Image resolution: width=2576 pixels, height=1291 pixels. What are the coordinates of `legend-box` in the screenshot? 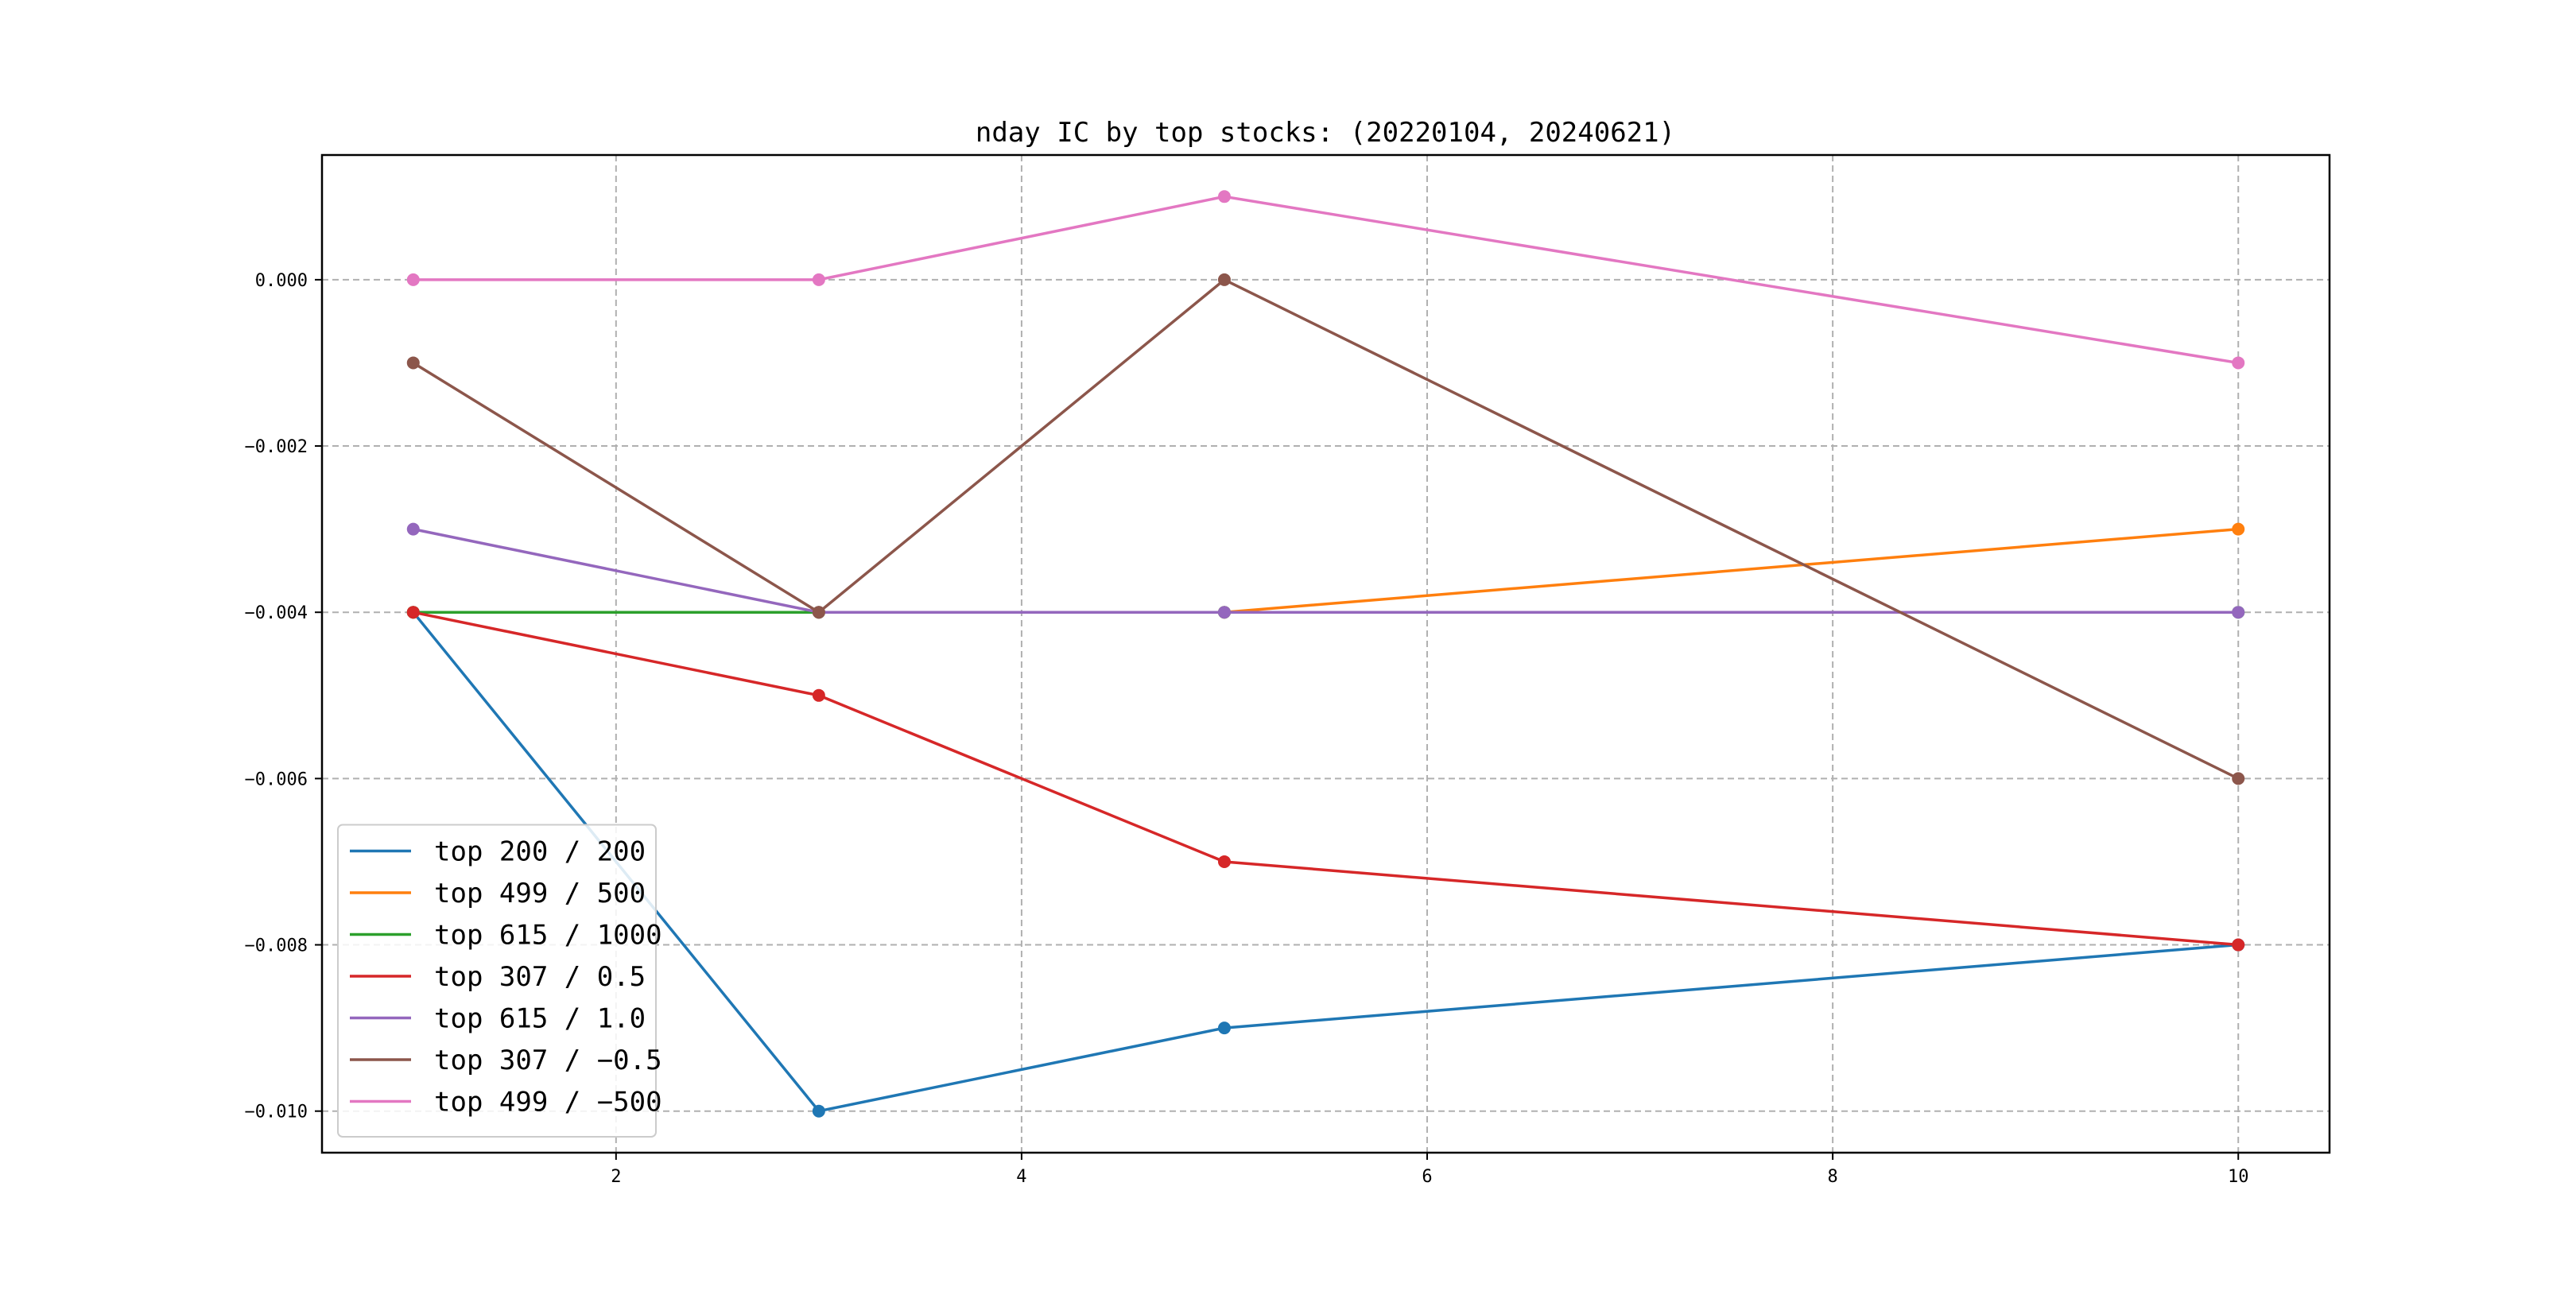 It's located at (497, 981).